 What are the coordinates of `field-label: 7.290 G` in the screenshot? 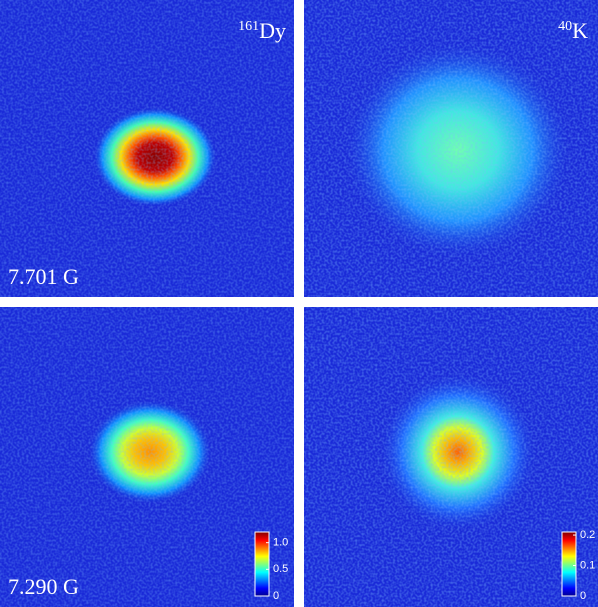 It's located at (43, 586).